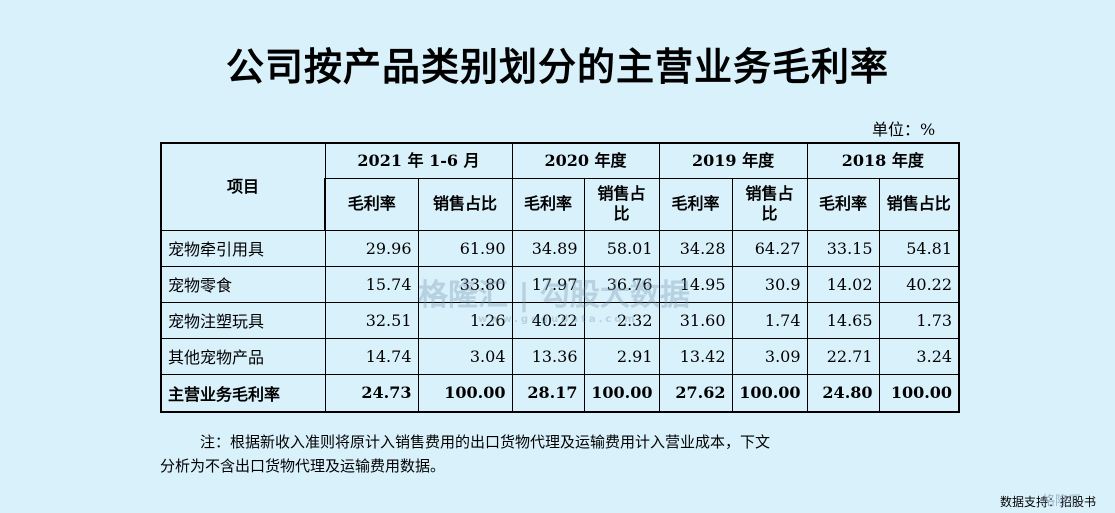  I want to click on cell-value: 30.9, so click(769, 284).